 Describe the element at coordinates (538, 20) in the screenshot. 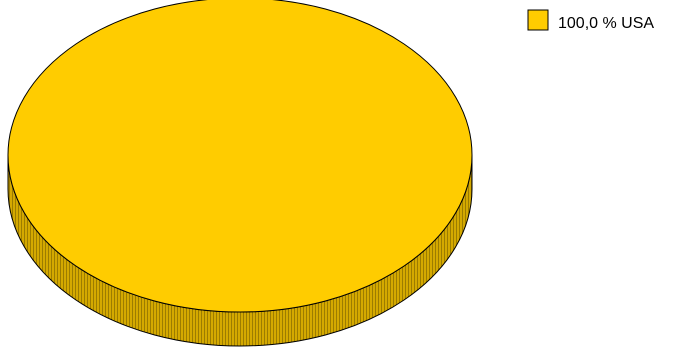

I see `legend-swatch-usa` at that location.